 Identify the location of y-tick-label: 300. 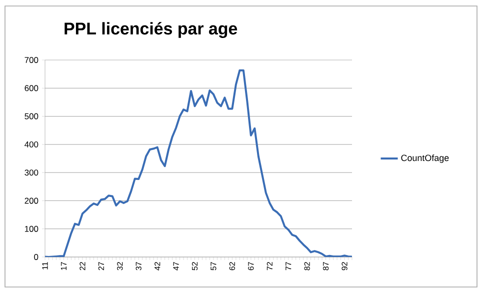
(31, 173).